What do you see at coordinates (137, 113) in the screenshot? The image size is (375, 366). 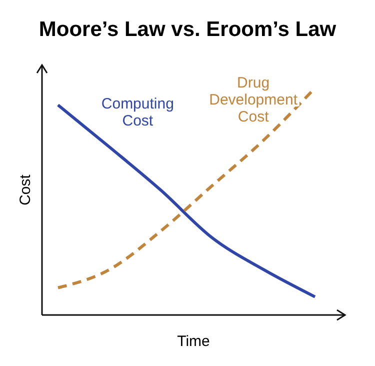 I see `series-label: Computing Cost` at bounding box center [137, 113].